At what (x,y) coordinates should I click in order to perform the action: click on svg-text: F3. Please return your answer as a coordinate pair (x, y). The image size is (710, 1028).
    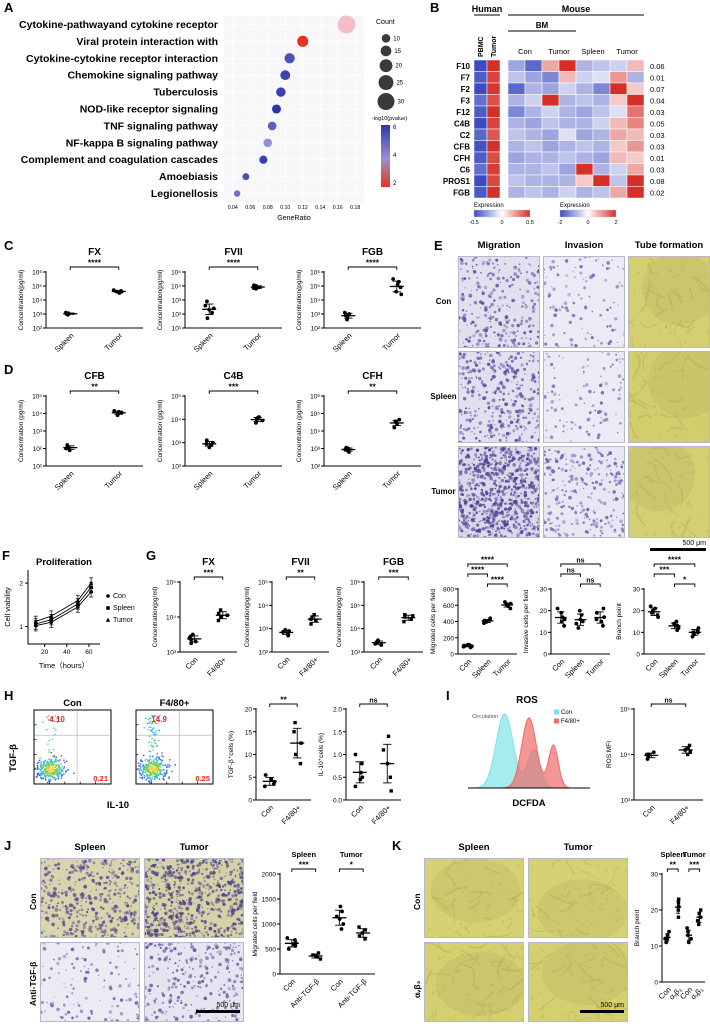
    Looking at the image, I should click on (466, 101).